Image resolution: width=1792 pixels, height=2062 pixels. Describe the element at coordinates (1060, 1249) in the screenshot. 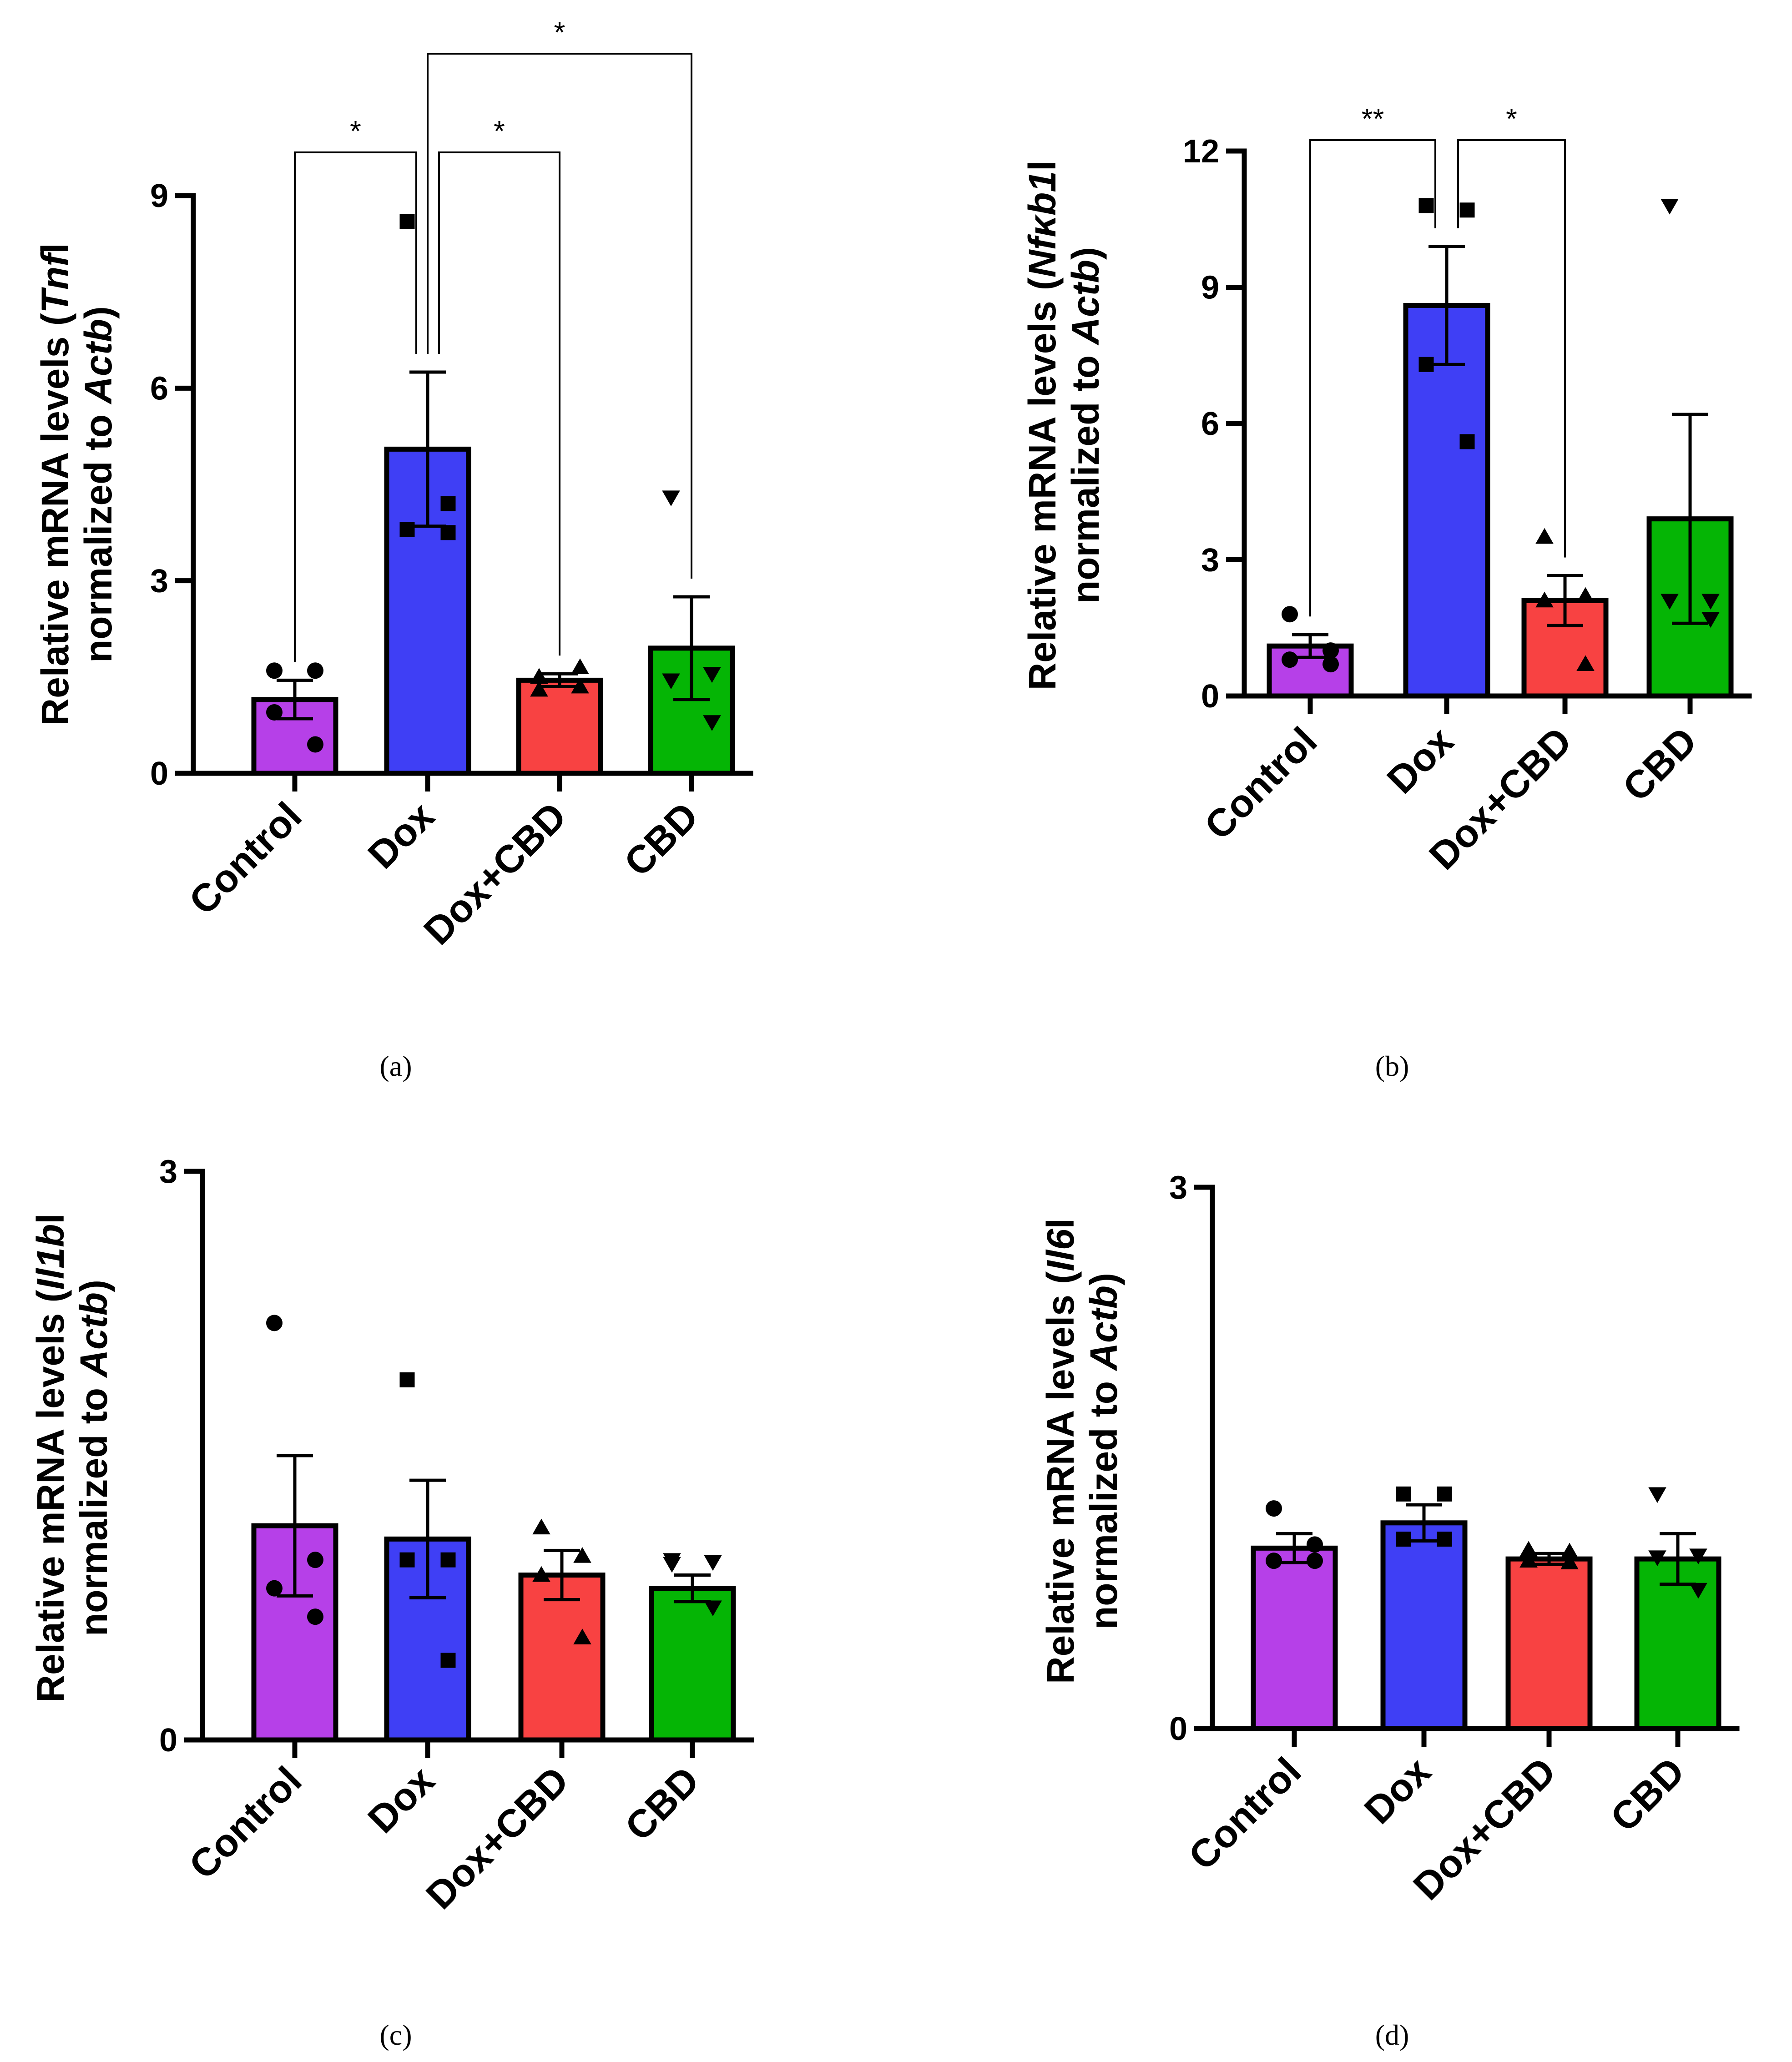

I see `y-axis-label-gene: Il6` at that location.